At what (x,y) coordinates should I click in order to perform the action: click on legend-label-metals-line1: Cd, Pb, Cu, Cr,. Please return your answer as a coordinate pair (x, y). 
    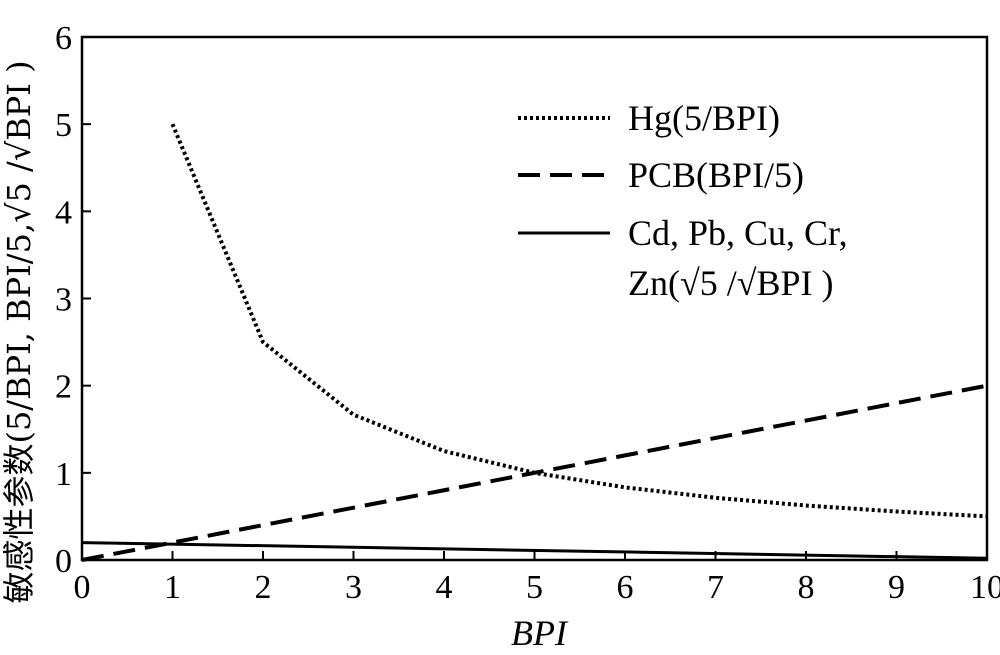
    Looking at the image, I should click on (738, 233).